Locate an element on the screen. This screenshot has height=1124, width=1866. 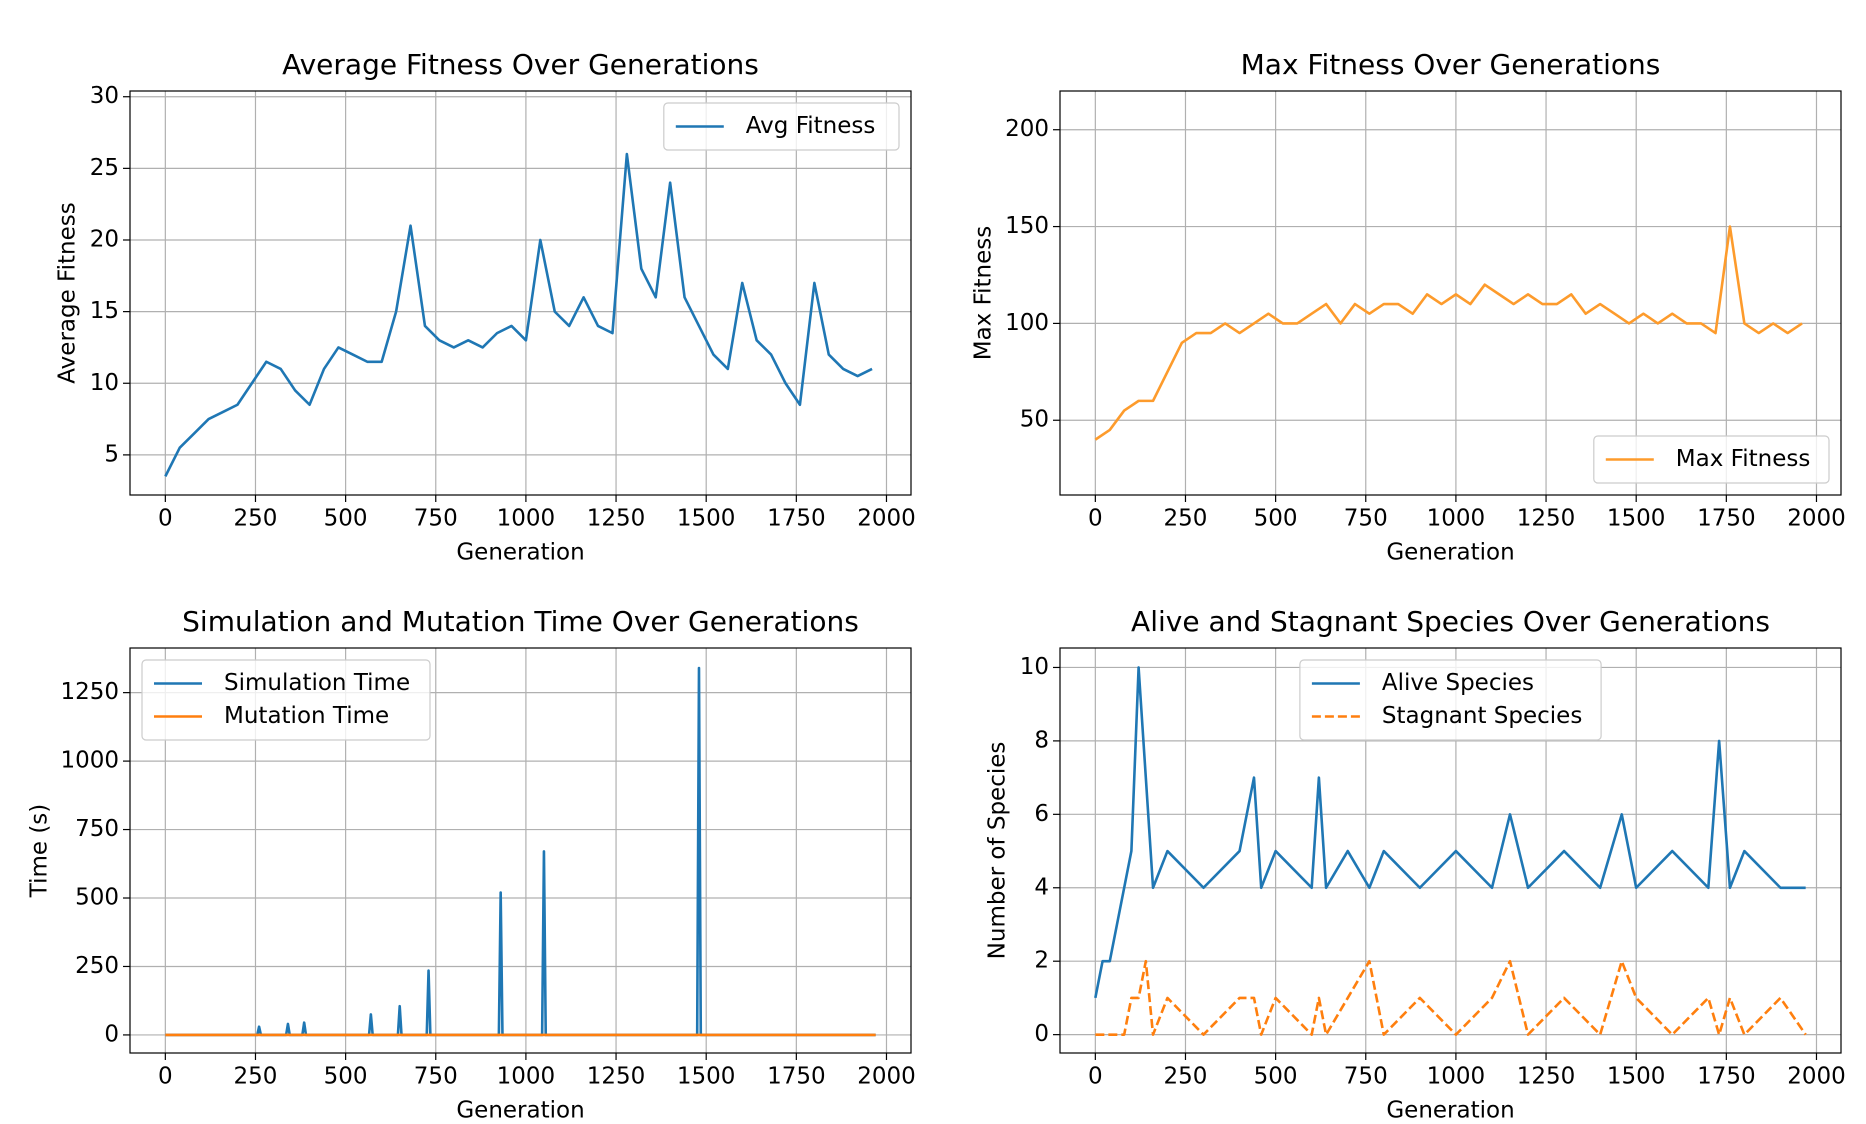
legend: Max Fitness is located at coordinates (1711, 459).